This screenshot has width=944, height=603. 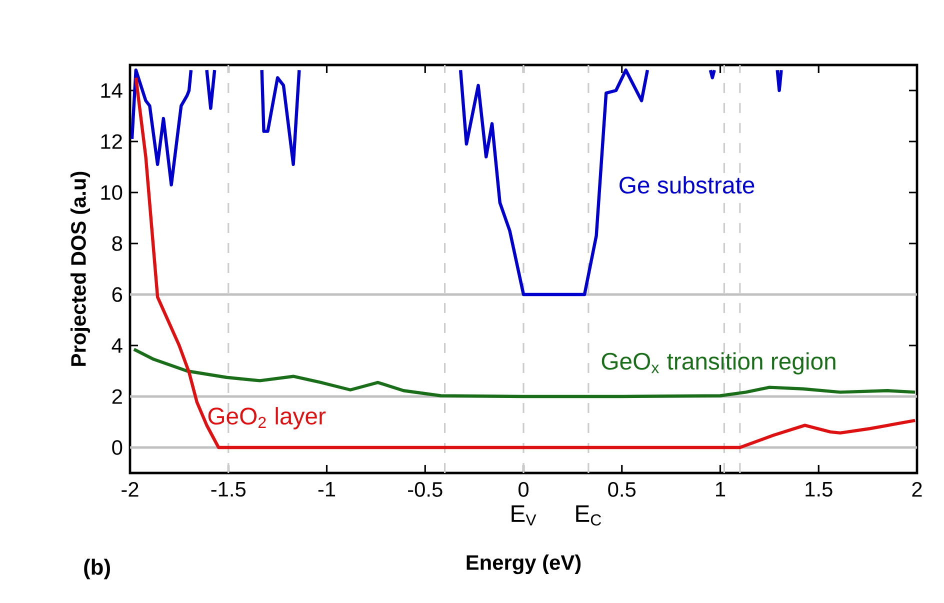 I want to click on x-tick-label: -0.5, so click(x=425, y=489).